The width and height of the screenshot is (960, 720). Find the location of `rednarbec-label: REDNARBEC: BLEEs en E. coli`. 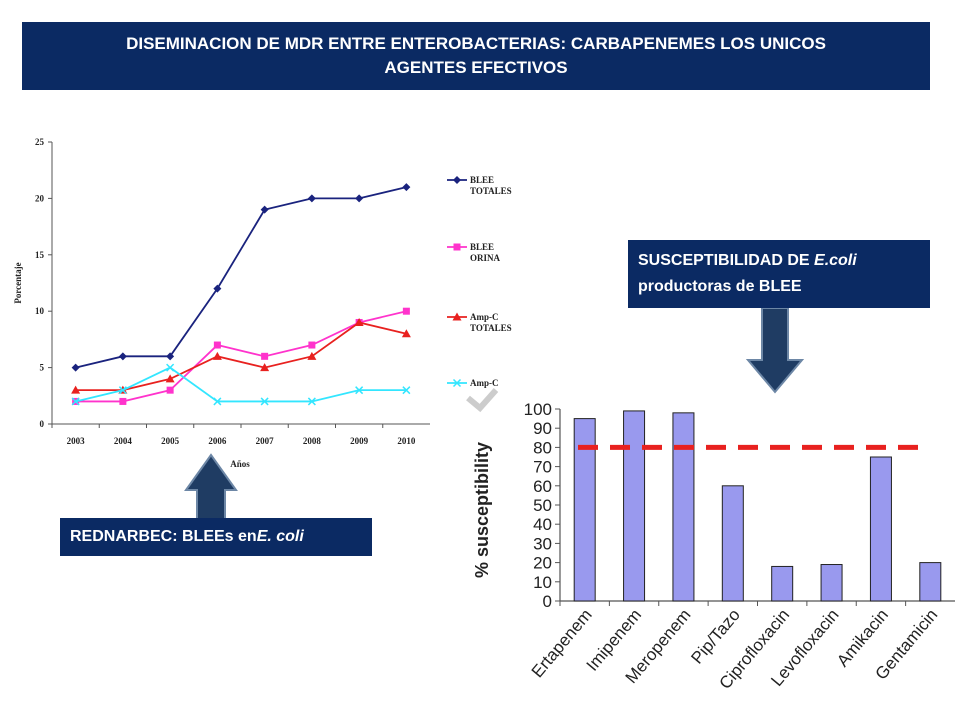

rednarbec-label: REDNARBEC: BLEEs en E. coli is located at coordinates (216, 537).